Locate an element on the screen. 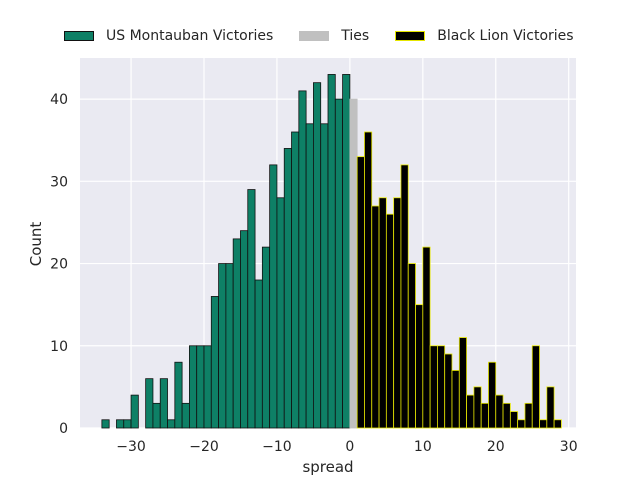 The height and width of the screenshot is (480, 640). y-tick-label: 10 is located at coordinates (59, 347).